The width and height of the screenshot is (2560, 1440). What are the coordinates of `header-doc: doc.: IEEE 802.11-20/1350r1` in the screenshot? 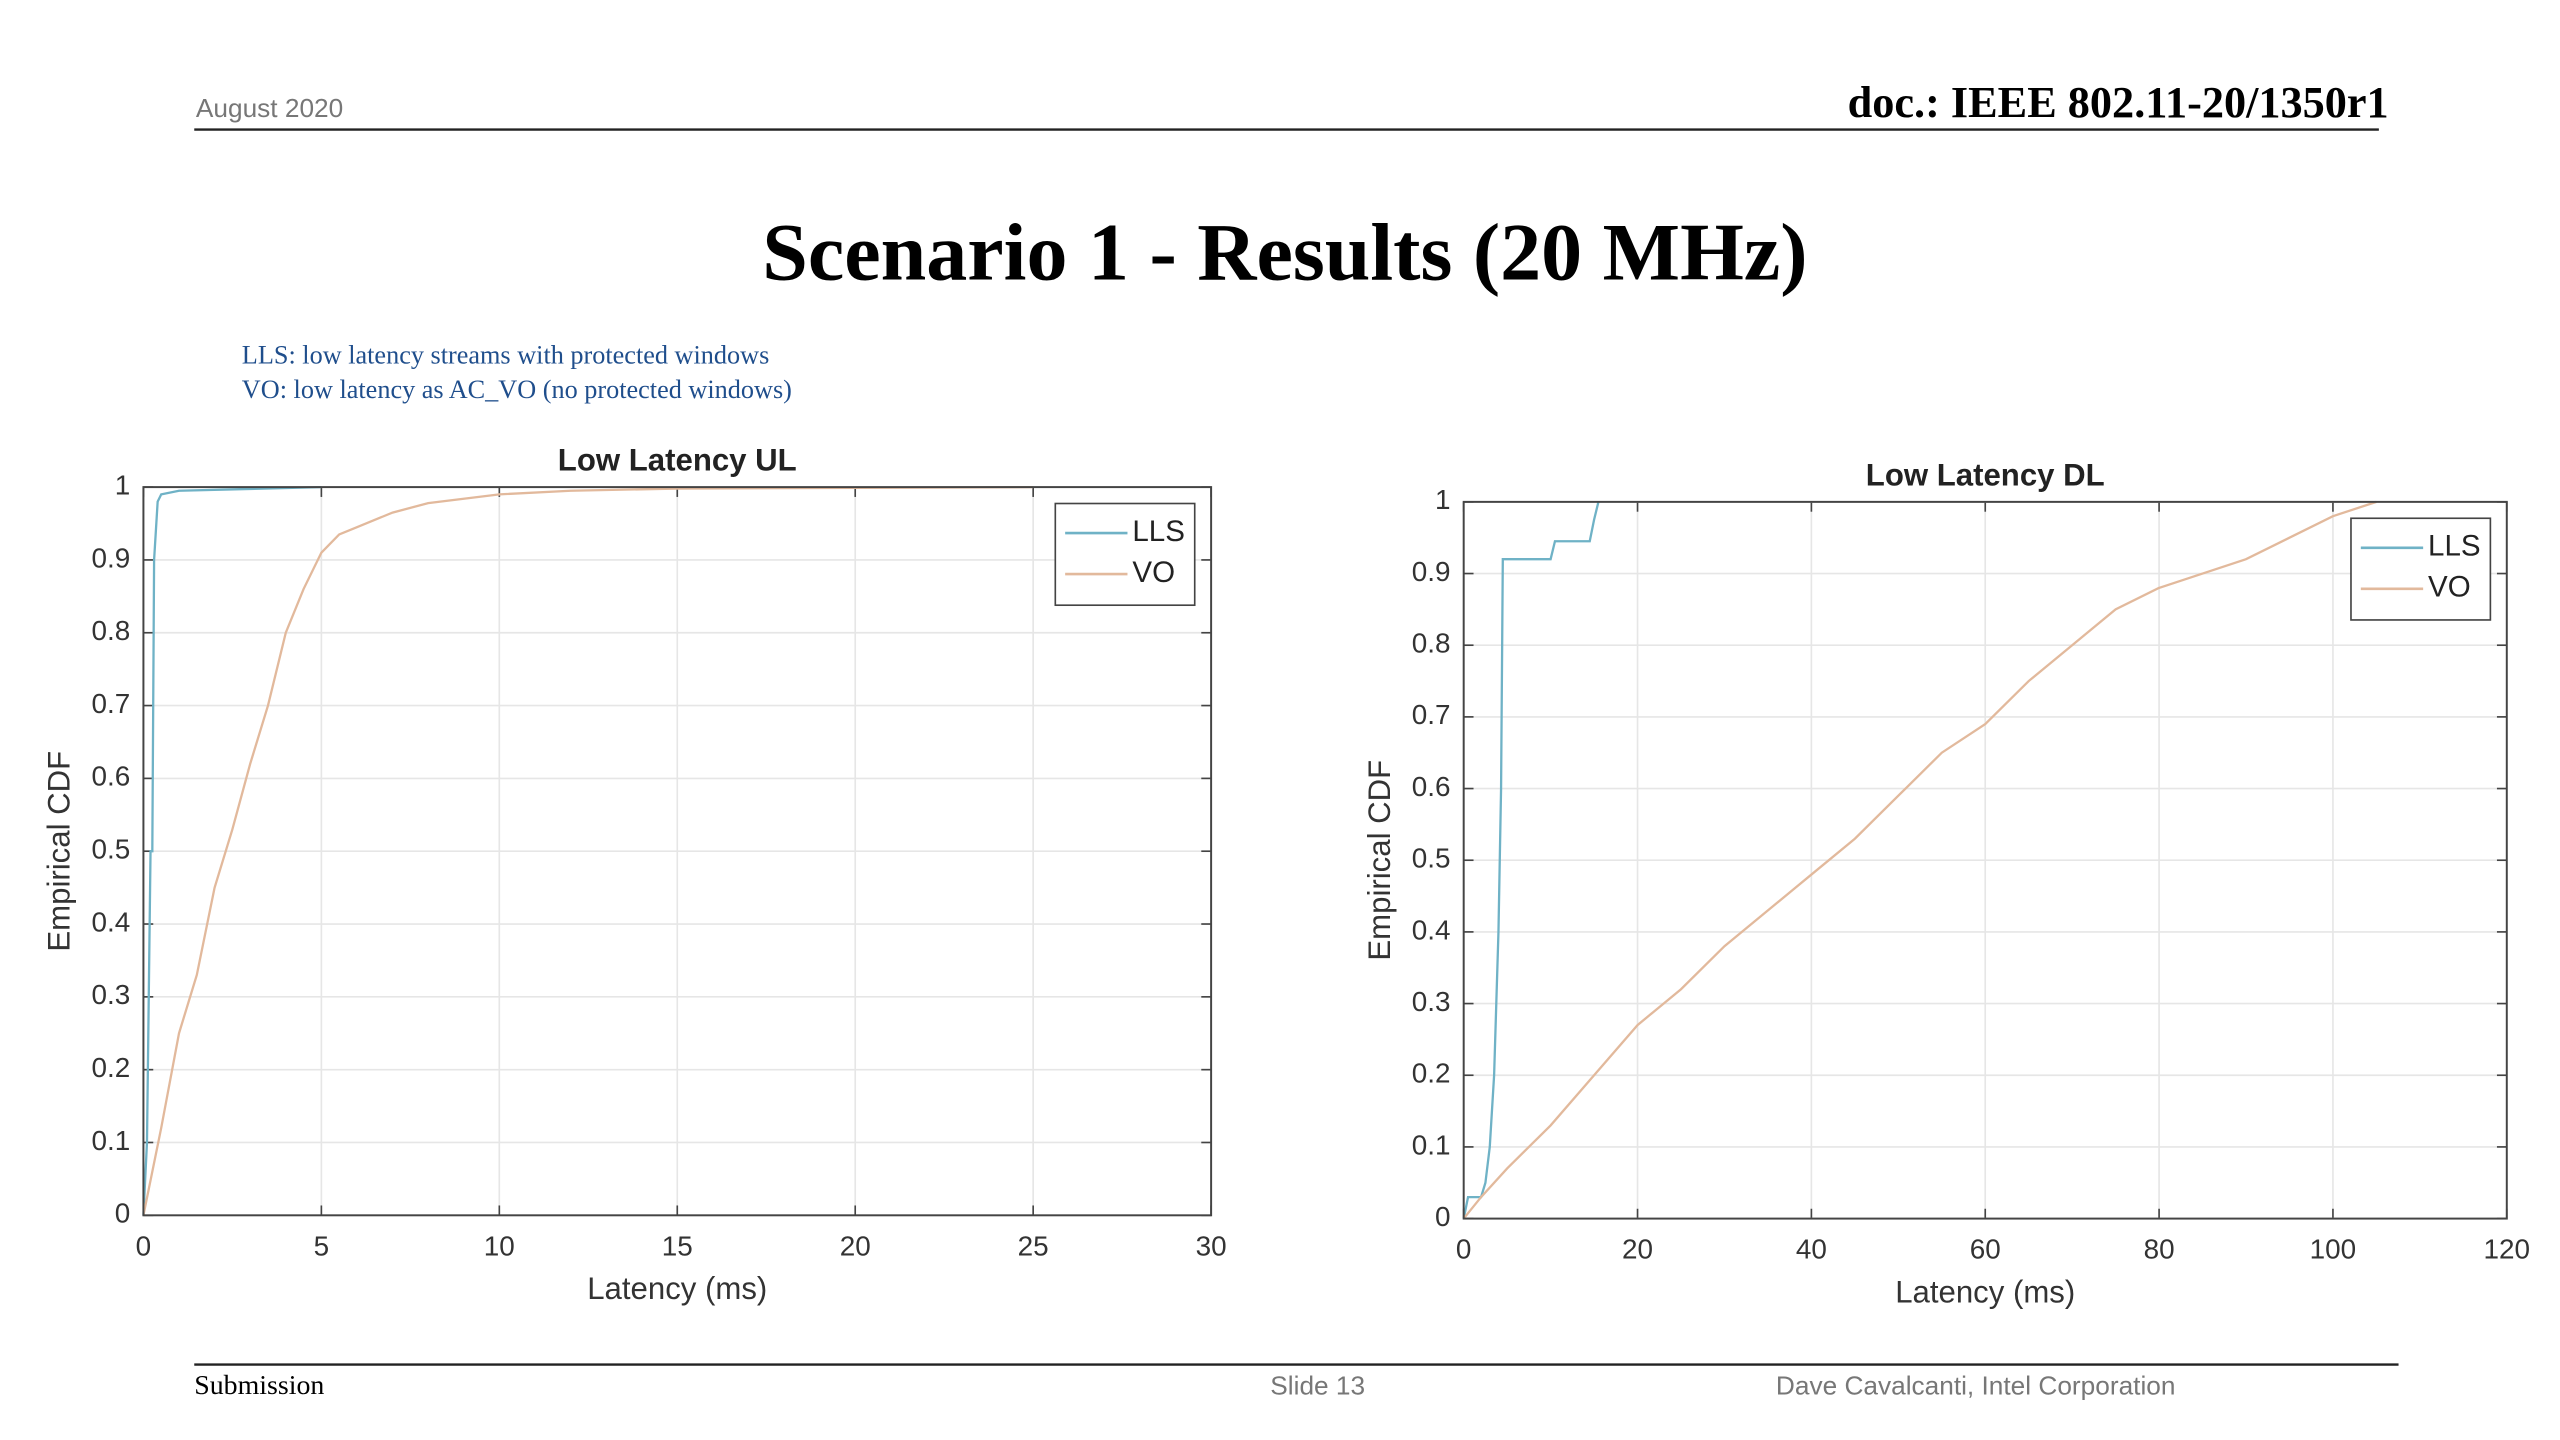 It's located at (2118, 102).